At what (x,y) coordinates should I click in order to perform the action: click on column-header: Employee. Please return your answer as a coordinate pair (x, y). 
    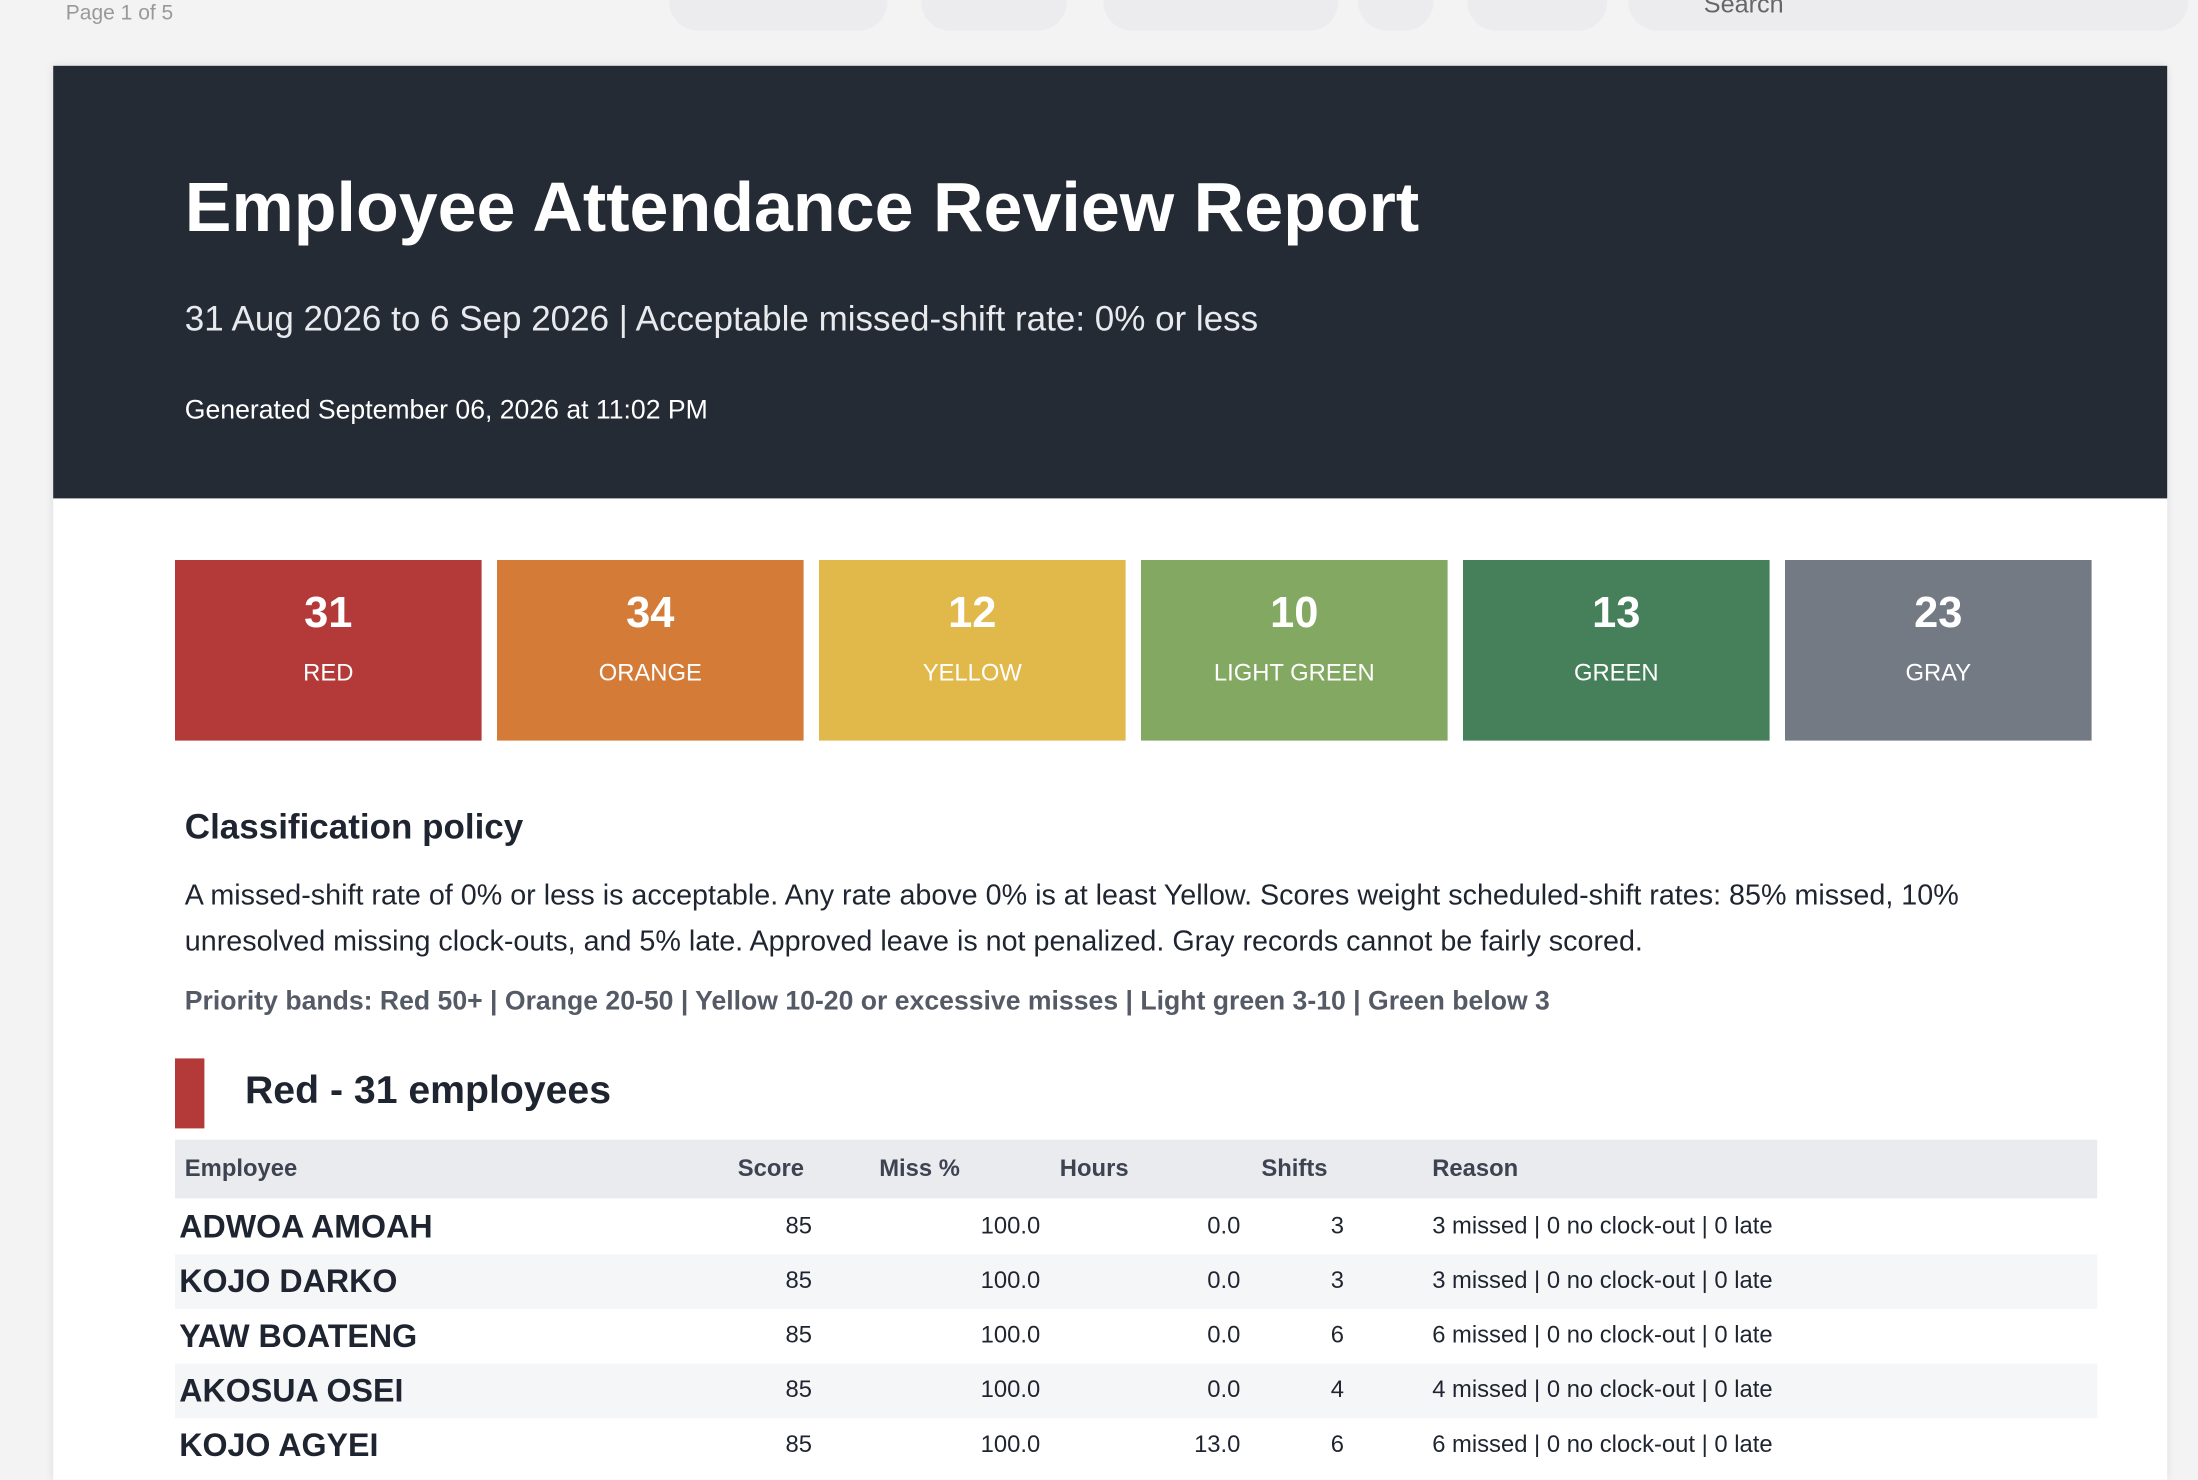
    Looking at the image, I should click on (241, 1168).